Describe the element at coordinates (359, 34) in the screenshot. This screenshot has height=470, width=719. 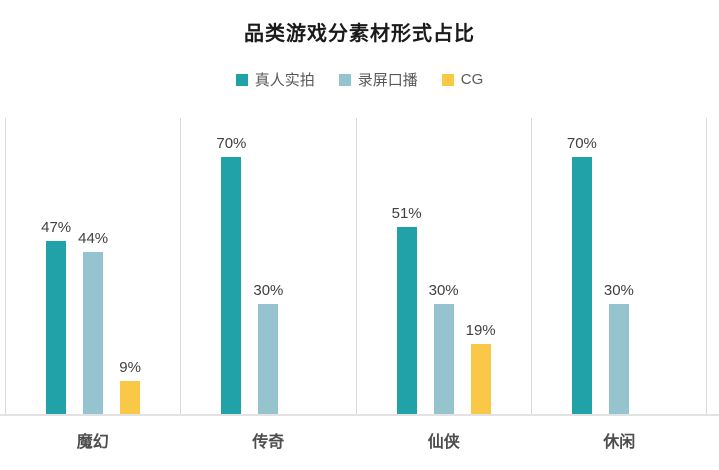
I see `chart-title: 品类游戏分素材形式占比` at that location.